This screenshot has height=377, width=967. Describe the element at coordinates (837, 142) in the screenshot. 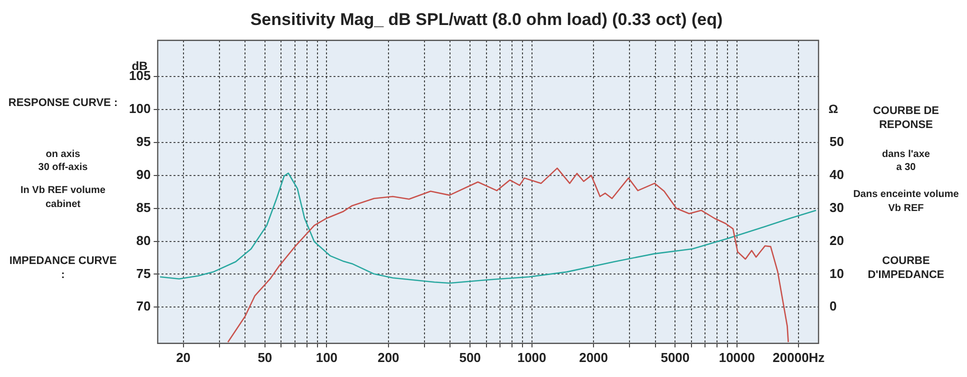

I see `y2-tick-label: 50` at that location.